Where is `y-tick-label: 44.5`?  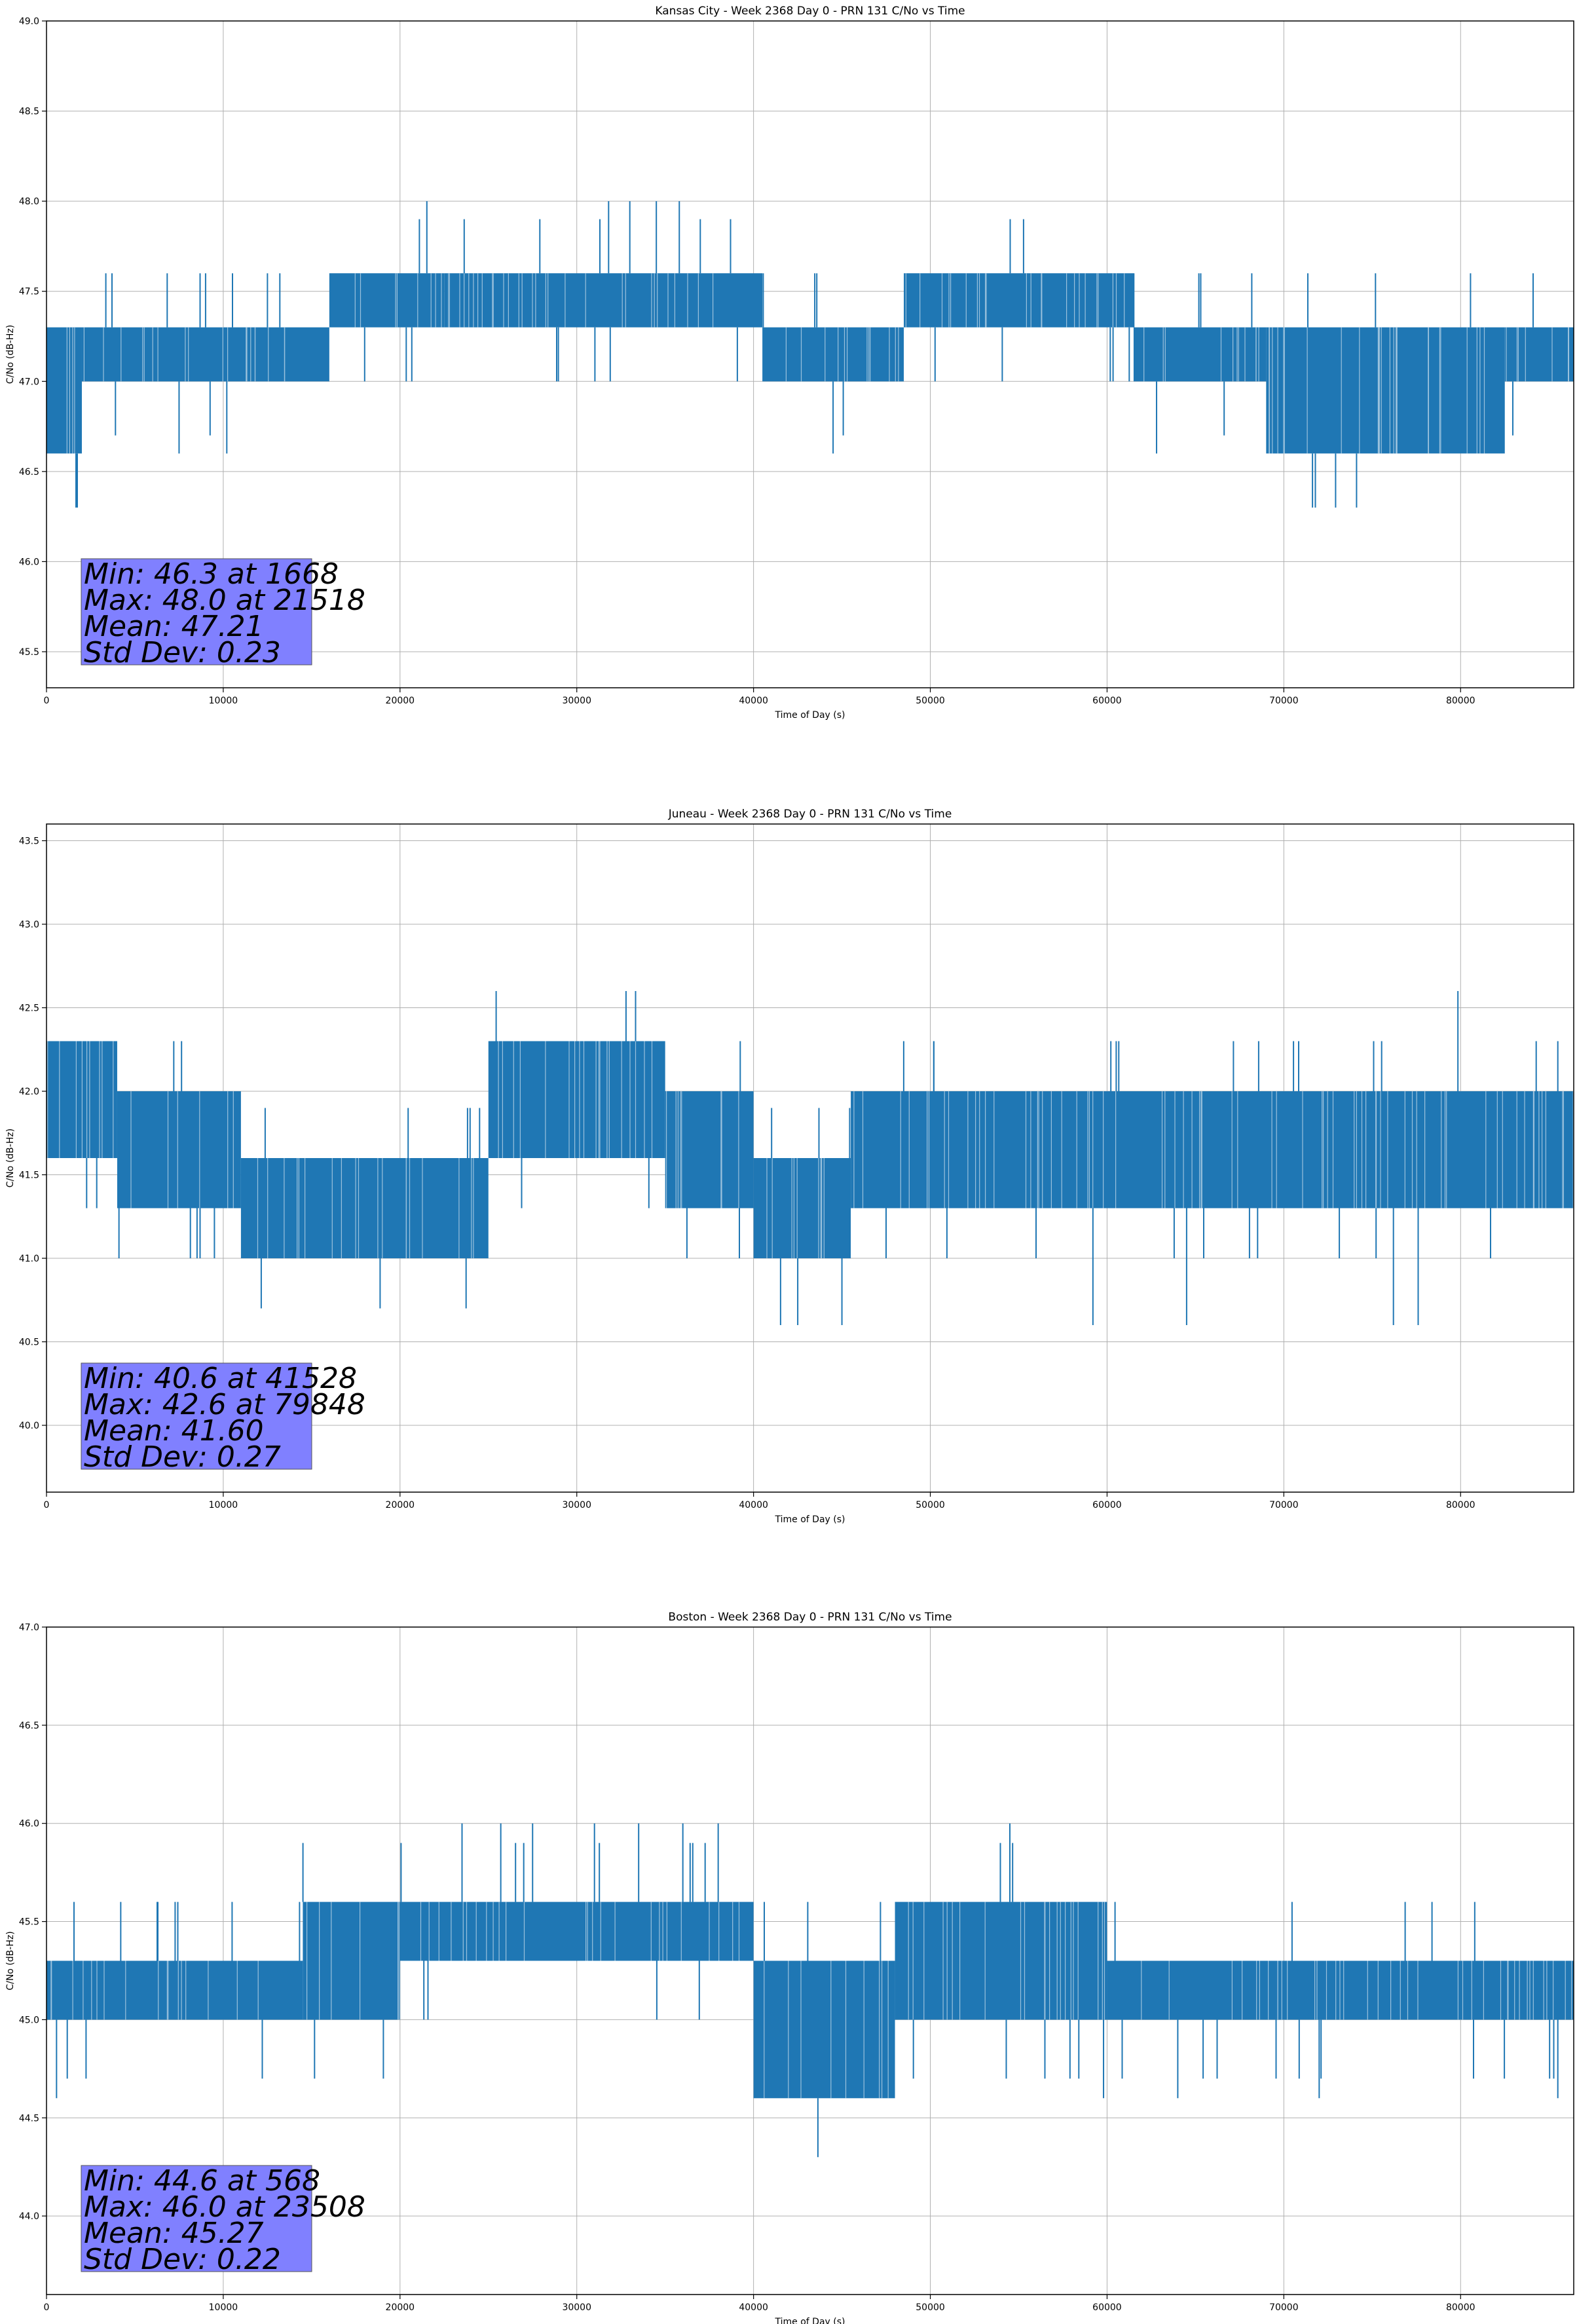
y-tick-label: 44.5 is located at coordinates (29, 2118).